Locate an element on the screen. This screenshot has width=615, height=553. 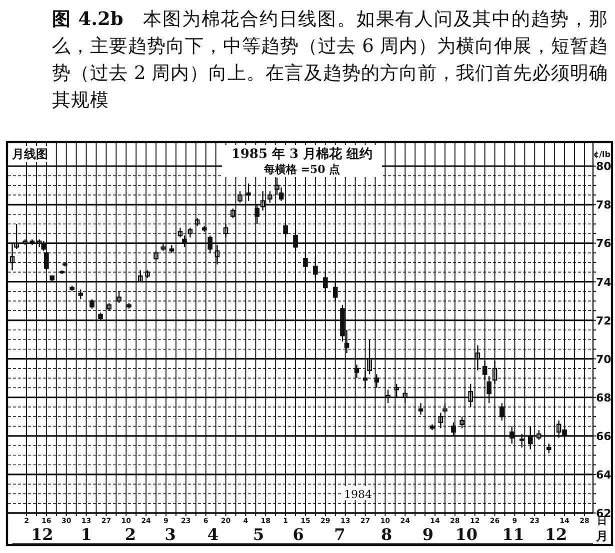
x2-tick-label: 5 is located at coordinates (258, 534).